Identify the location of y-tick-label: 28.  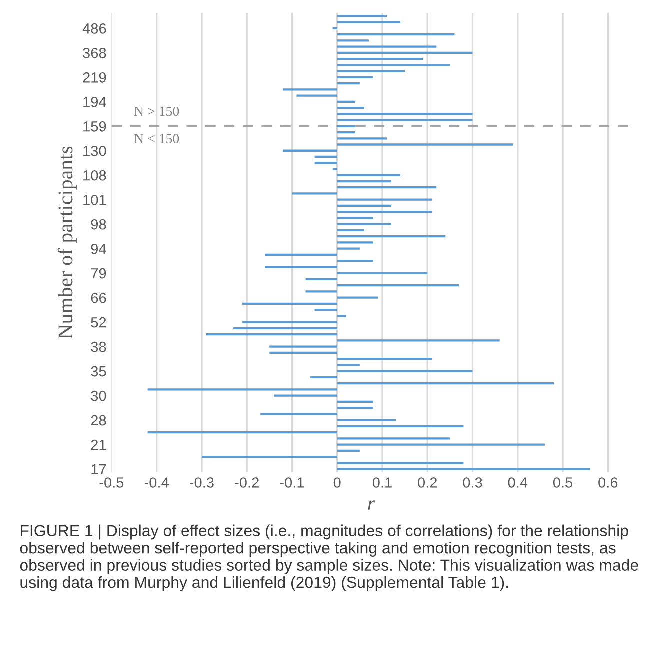
(98, 420).